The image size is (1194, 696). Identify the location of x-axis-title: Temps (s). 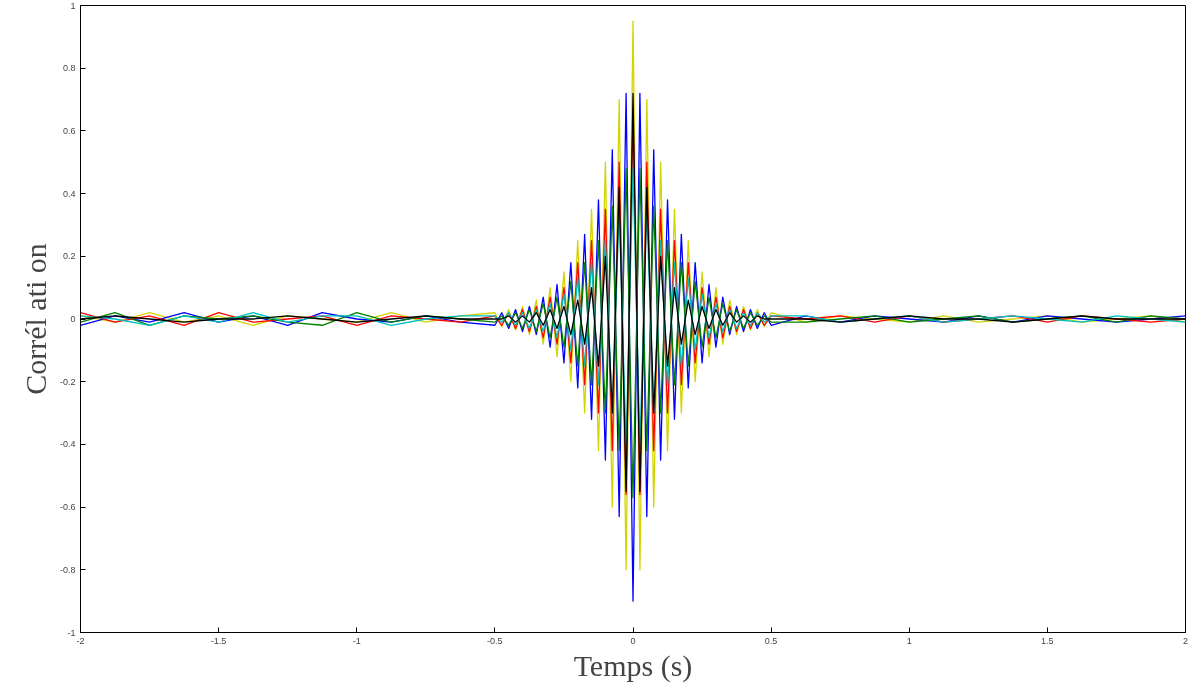
(633, 665).